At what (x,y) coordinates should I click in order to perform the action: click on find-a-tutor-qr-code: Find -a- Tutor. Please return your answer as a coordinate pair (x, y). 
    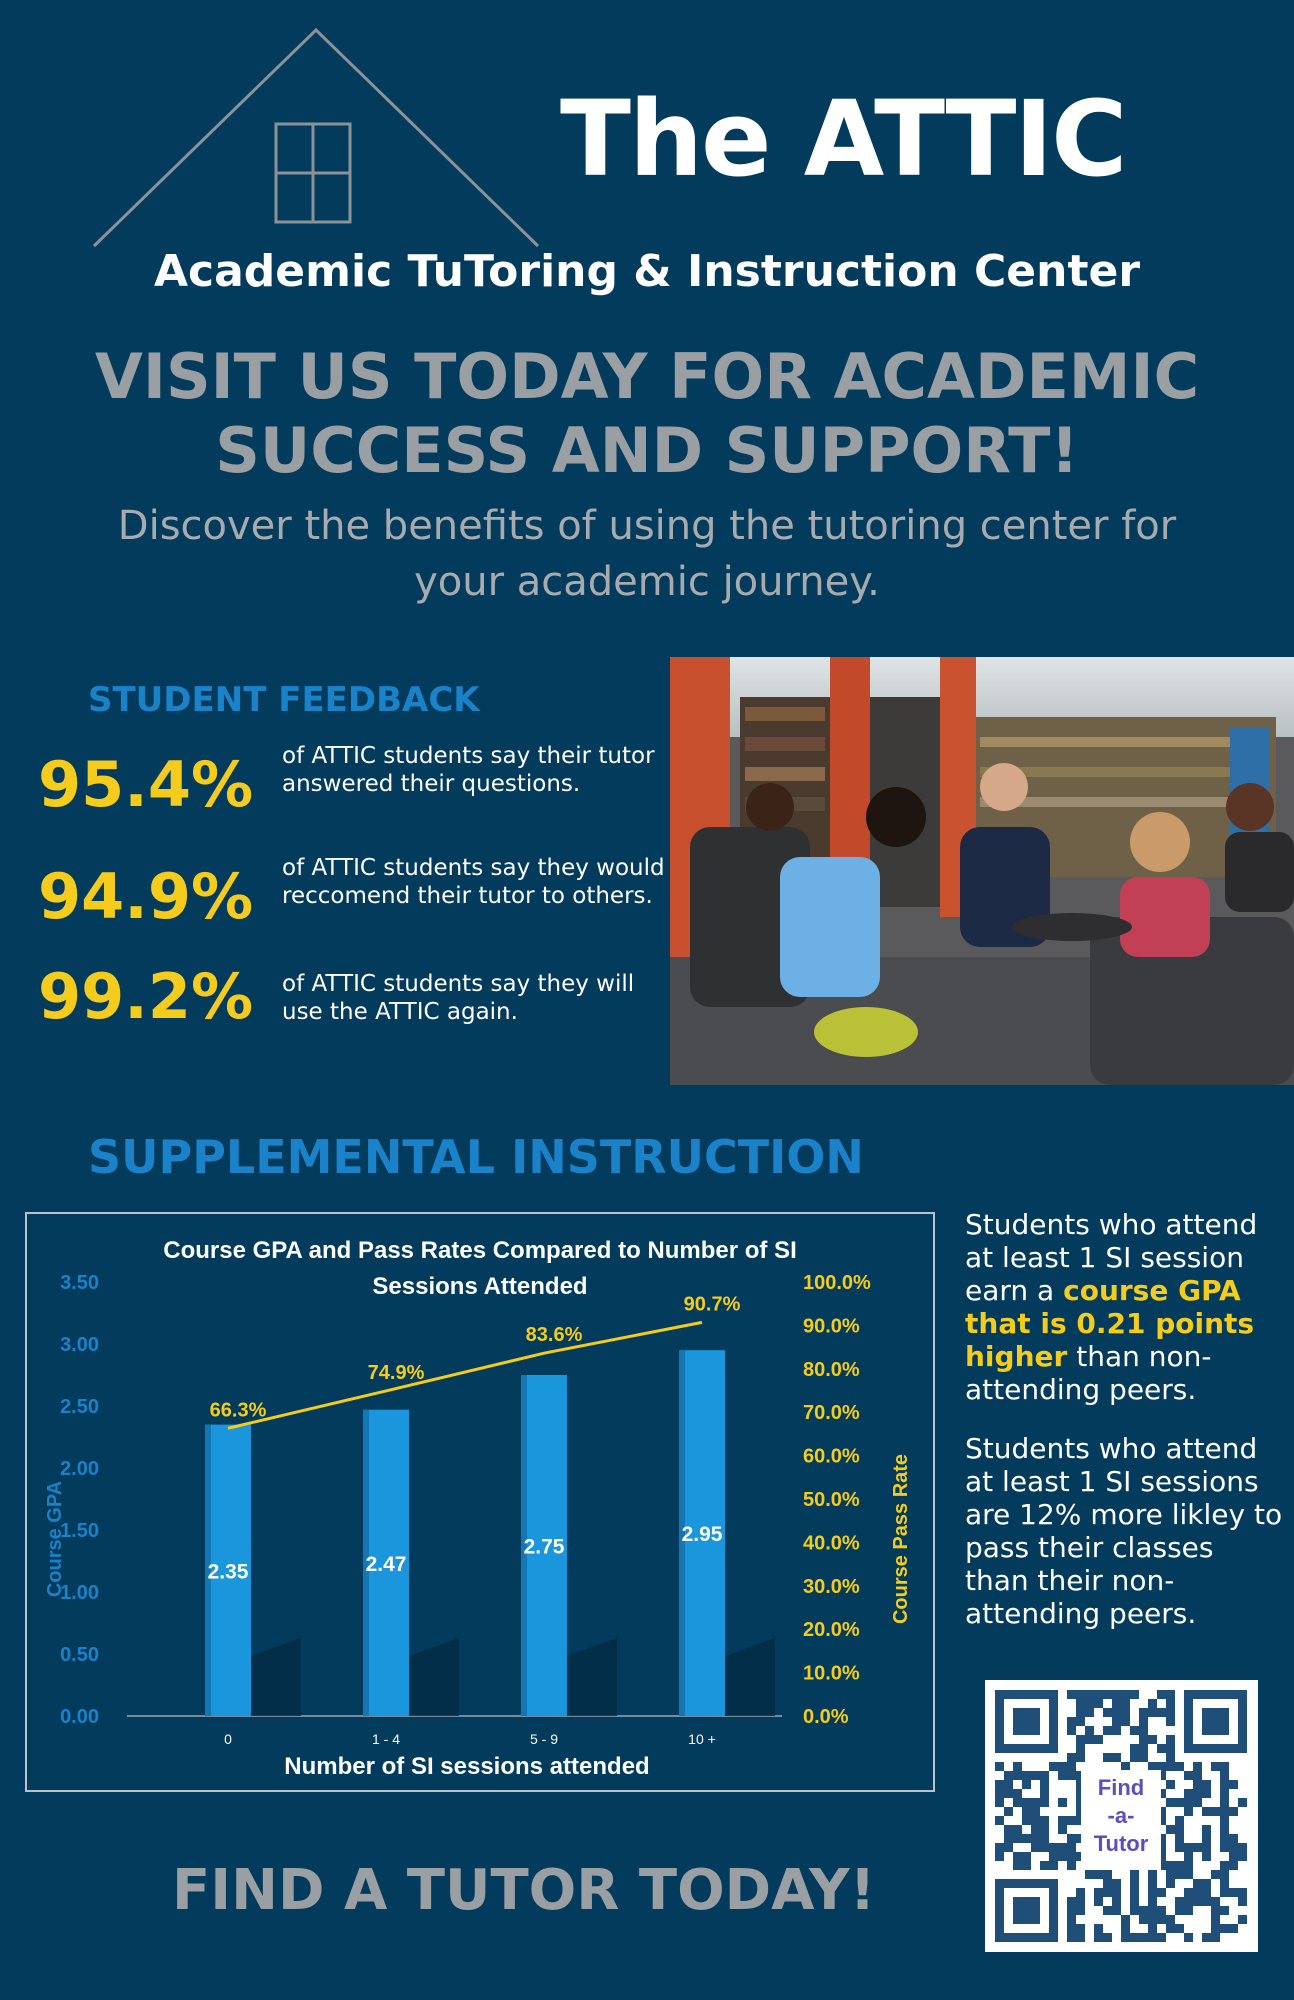
    Looking at the image, I should click on (1121, 1816).